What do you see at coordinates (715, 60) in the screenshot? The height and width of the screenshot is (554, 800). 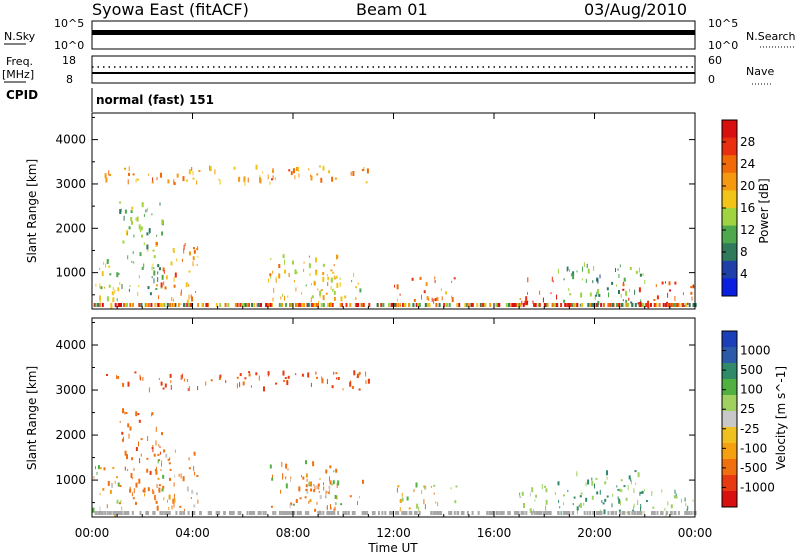 I see `nave-tick-top: 60` at bounding box center [715, 60].